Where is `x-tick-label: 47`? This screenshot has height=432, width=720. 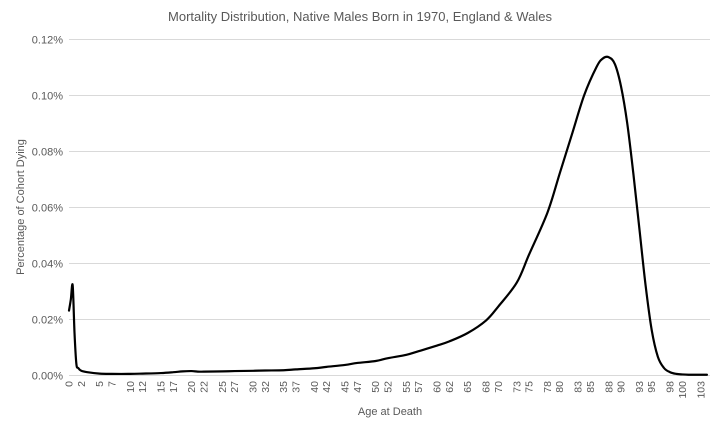
x-tick-label: 47 is located at coordinates (358, 387).